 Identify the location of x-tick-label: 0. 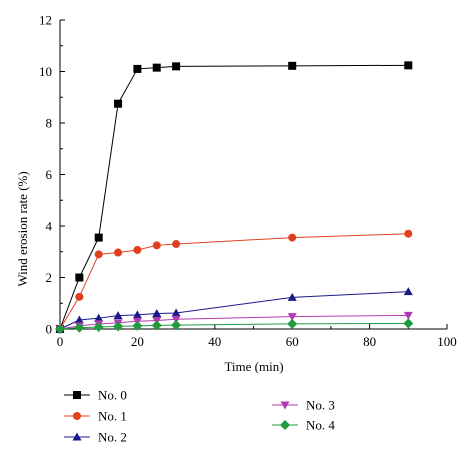
(60, 341).